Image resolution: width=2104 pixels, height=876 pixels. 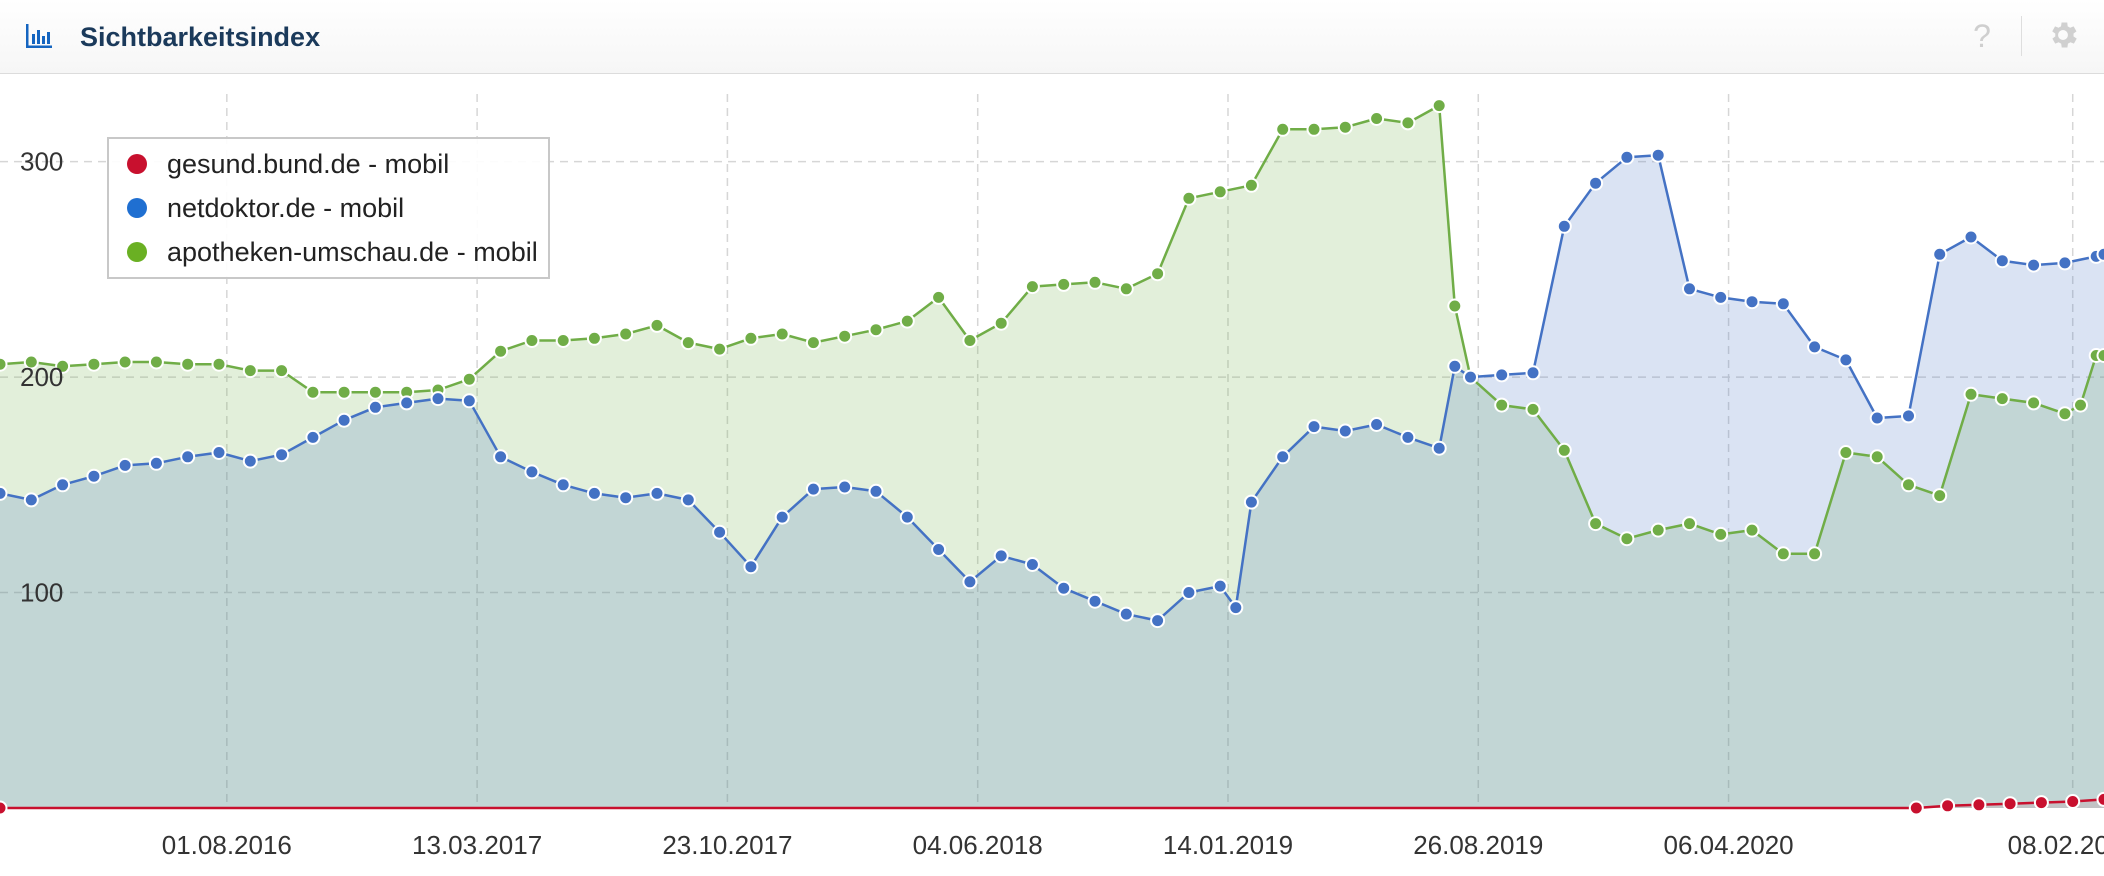 What do you see at coordinates (41, 162) in the screenshot?
I see `y-tick-label: 300` at bounding box center [41, 162].